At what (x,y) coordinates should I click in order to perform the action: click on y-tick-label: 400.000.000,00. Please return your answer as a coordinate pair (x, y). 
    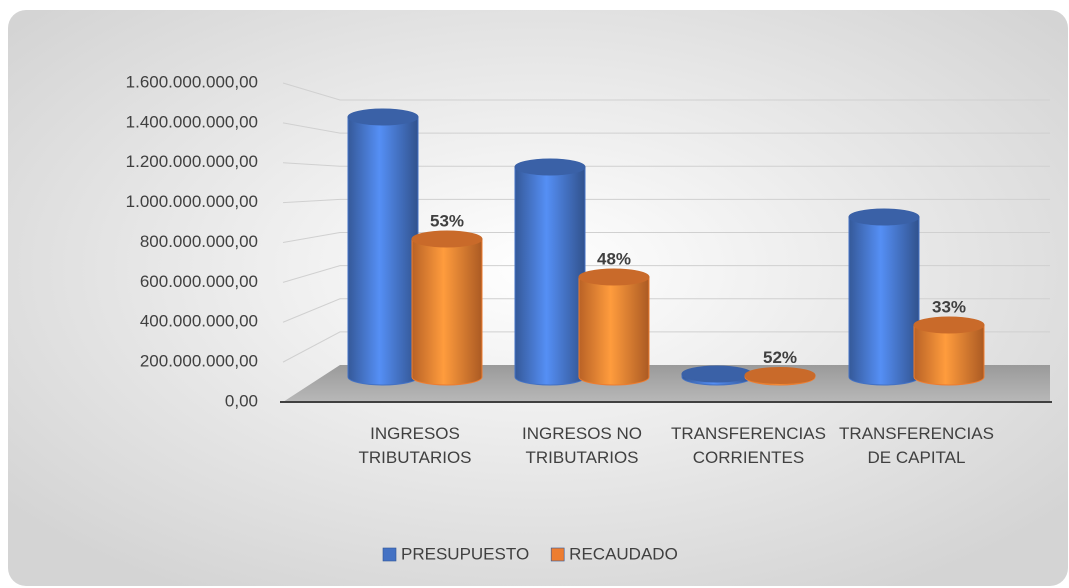
    Looking at the image, I should click on (199, 321).